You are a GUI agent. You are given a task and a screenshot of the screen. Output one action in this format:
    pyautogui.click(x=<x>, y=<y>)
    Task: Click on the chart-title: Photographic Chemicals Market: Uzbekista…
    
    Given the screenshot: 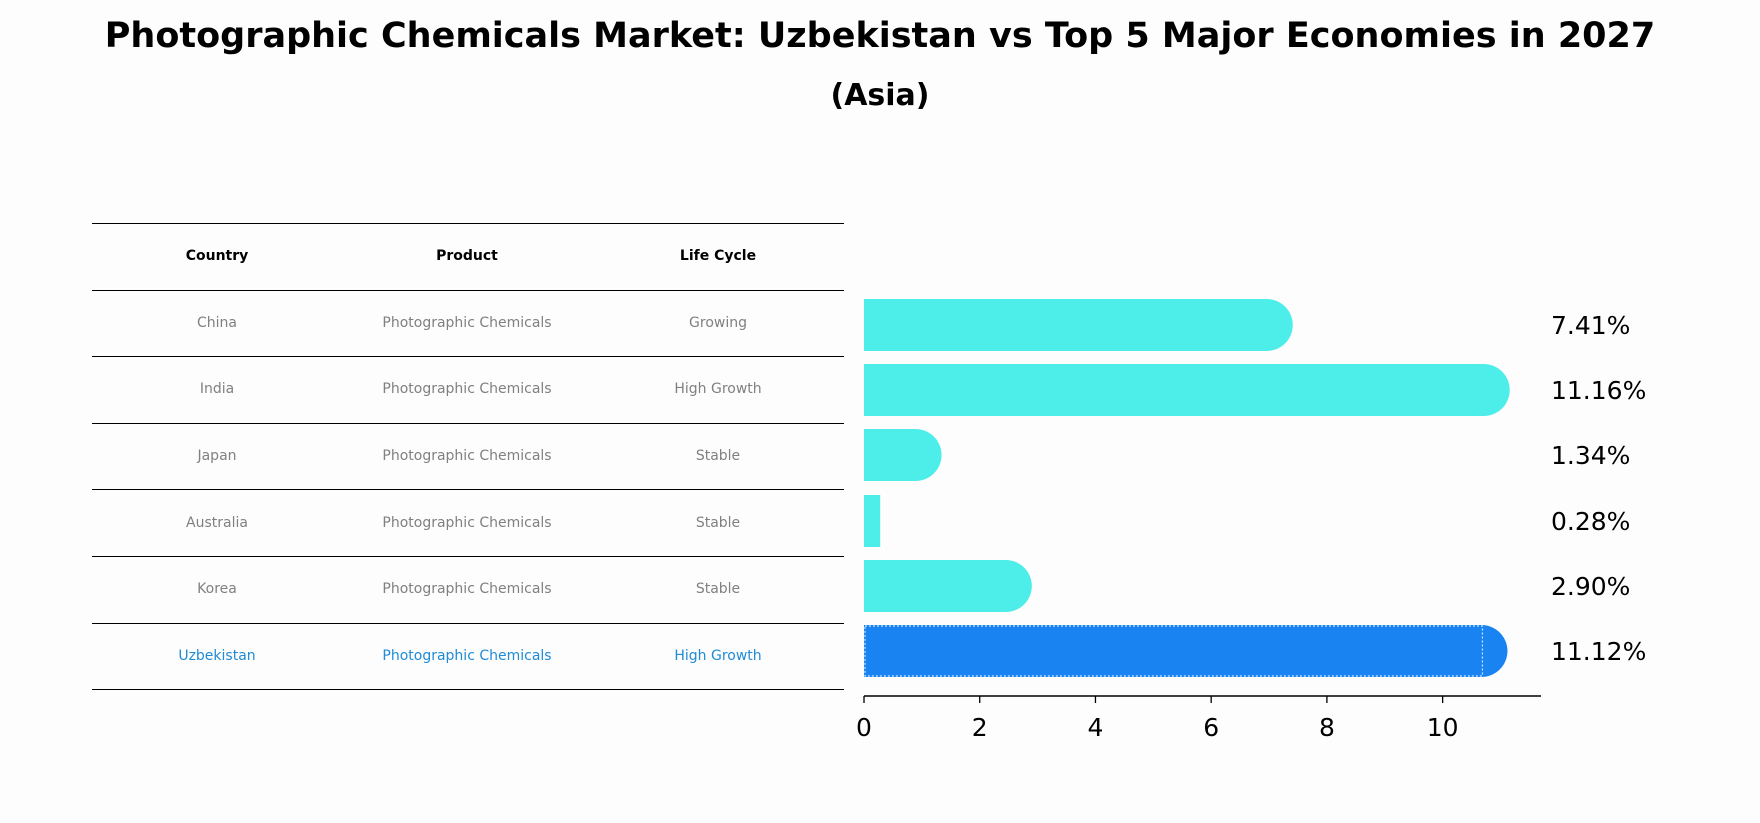 What is the action you would take?
    pyautogui.click(x=880, y=36)
    